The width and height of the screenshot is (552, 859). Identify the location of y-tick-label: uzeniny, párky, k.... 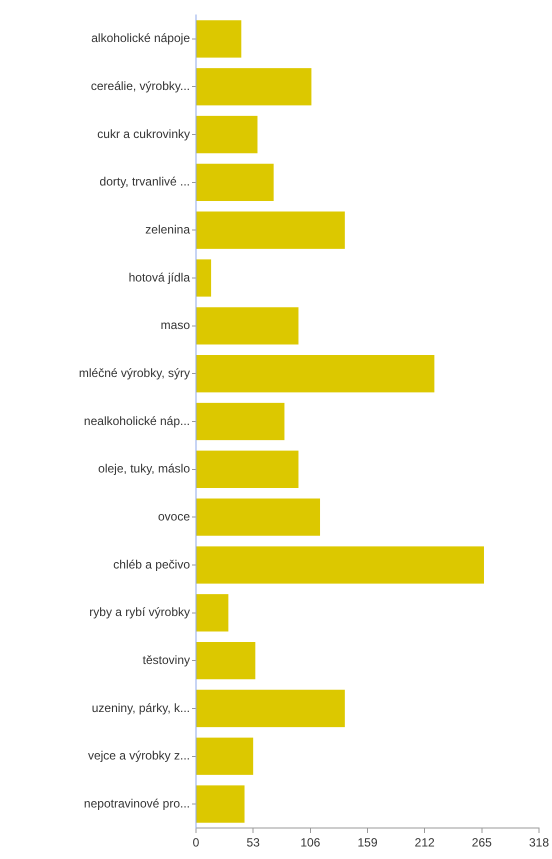
(141, 707).